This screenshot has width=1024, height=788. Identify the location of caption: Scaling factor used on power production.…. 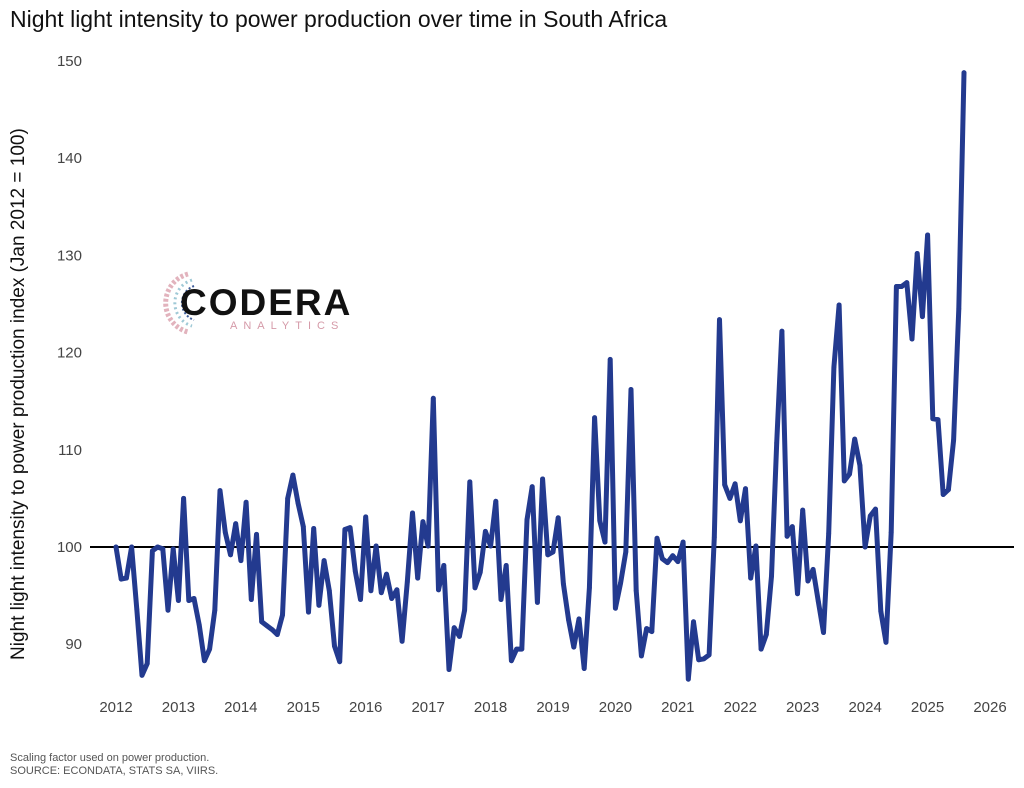
(114, 765).